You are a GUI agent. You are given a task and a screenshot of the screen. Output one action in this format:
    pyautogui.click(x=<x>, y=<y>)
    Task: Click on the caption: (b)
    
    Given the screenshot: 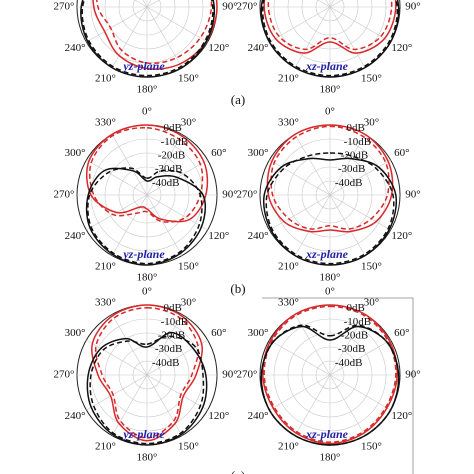 What is the action you would take?
    pyautogui.click(x=237, y=288)
    